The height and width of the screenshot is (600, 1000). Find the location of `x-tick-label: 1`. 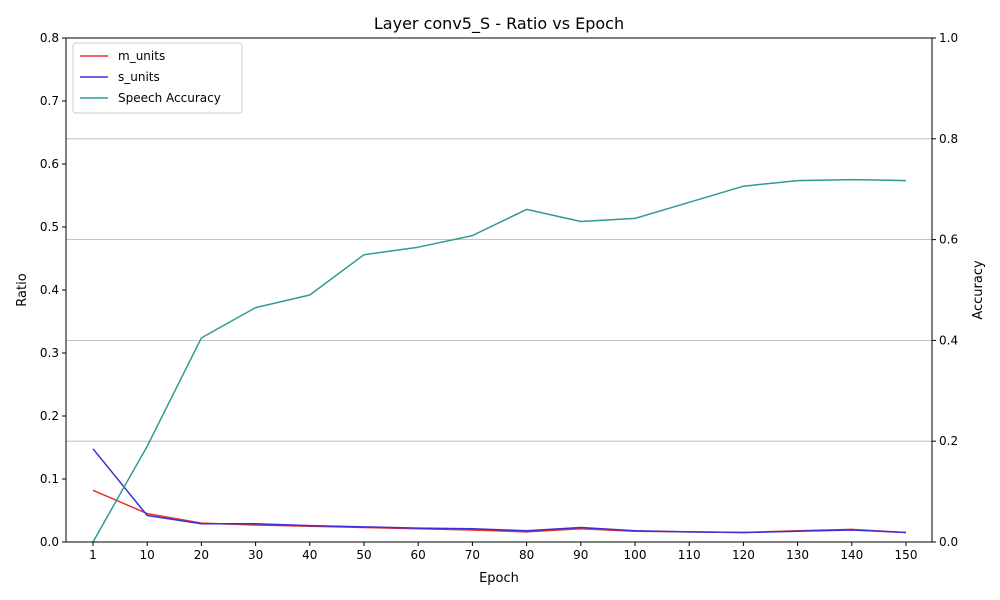

x-tick-label: 1 is located at coordinates (93, 555).